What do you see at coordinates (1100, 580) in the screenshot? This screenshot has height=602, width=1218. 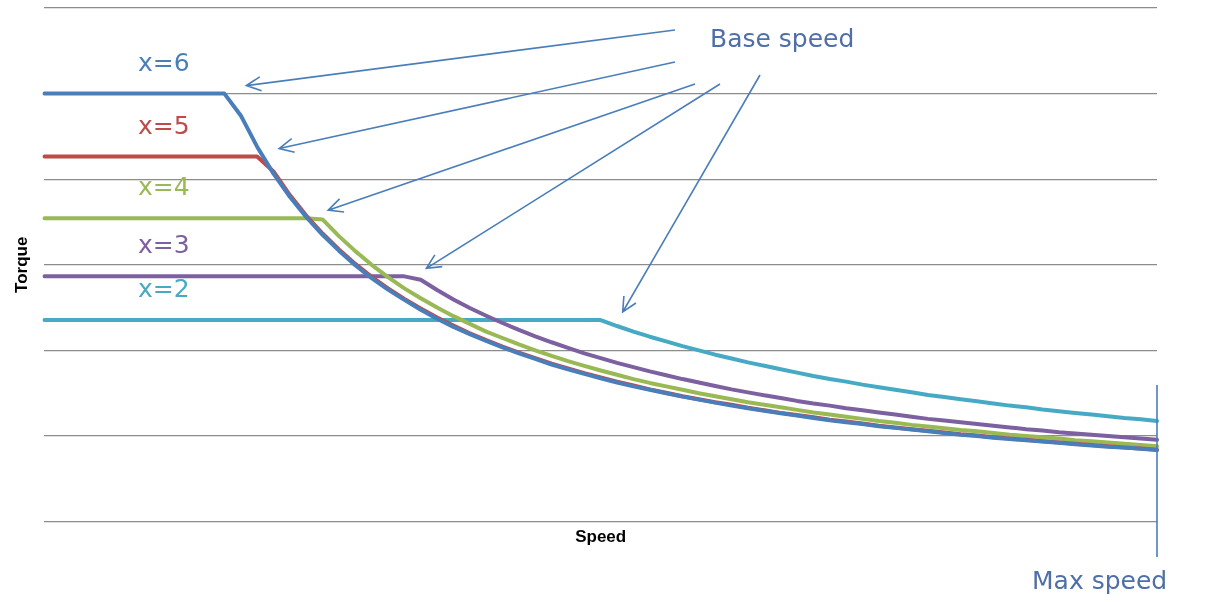 I see `text: Max speed` at bounding box center [1100, 580].